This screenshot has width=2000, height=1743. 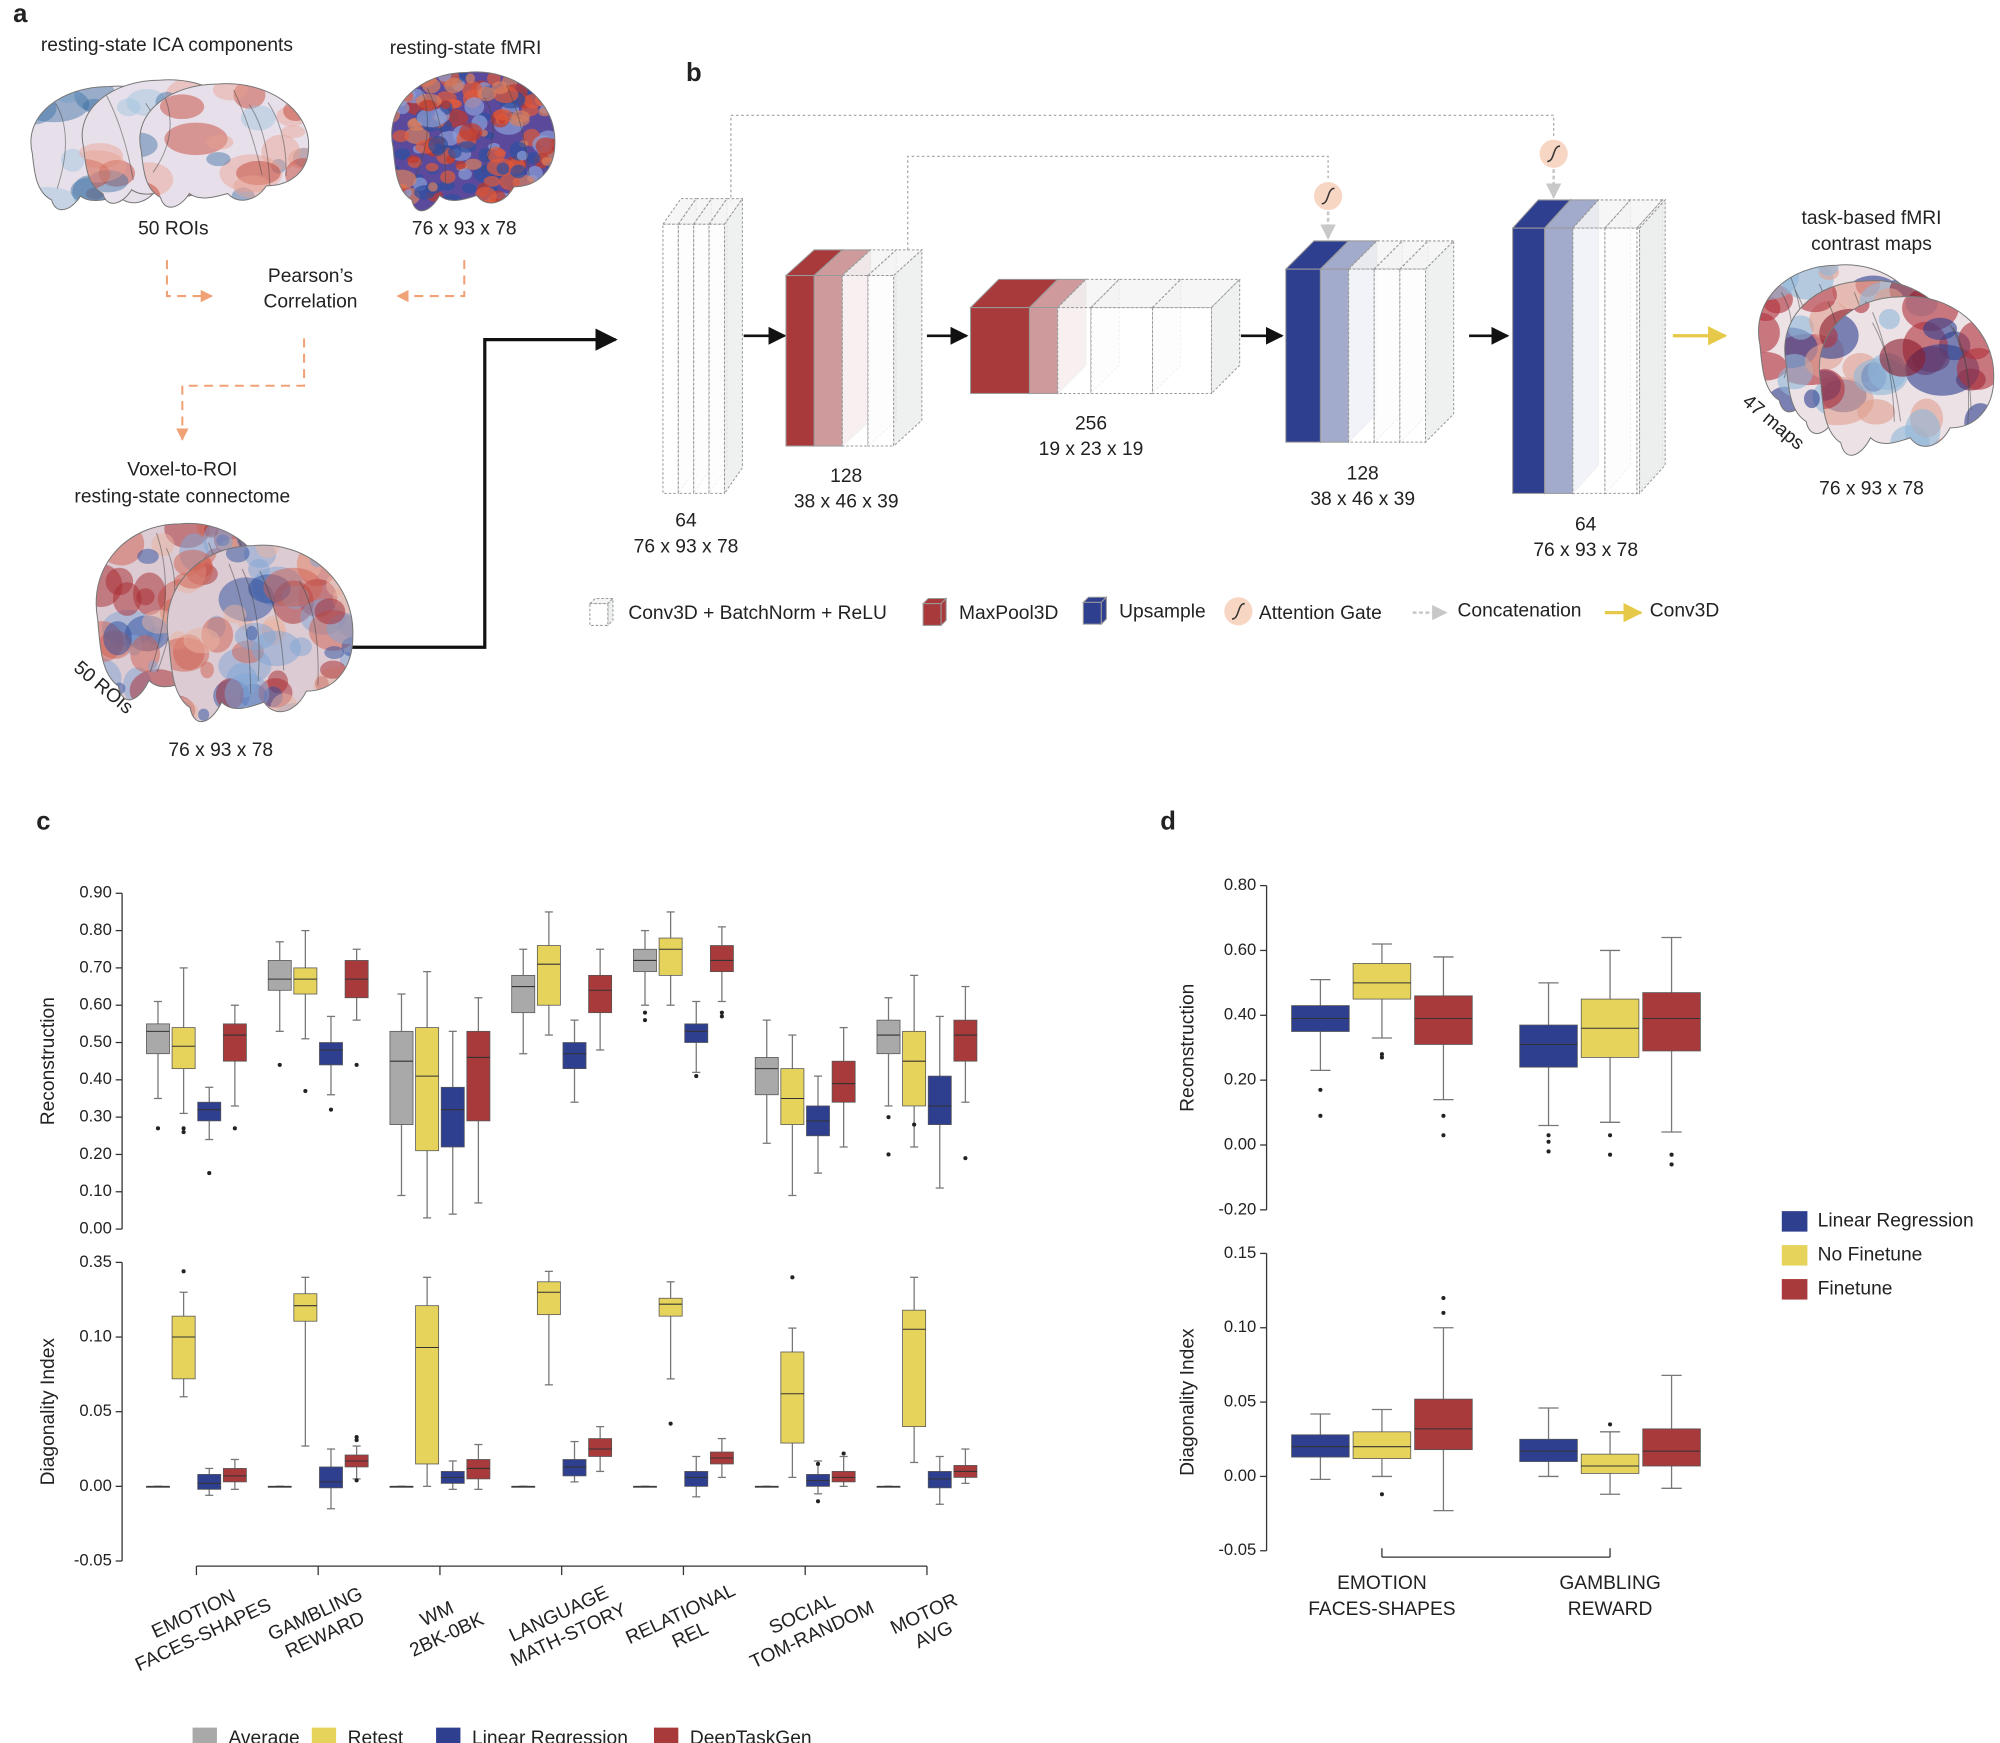 What do you see at coordinates (1237, 1208) in the screenshot?
I see `y-tick-label: -0.20` at bounding box center [1237, 1208].